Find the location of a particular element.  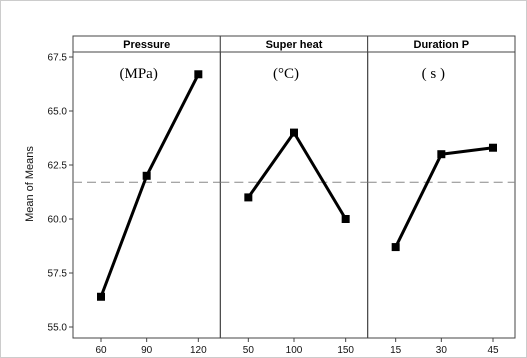

y-tick-label: 55.0 is located at coordinates (58, 328).